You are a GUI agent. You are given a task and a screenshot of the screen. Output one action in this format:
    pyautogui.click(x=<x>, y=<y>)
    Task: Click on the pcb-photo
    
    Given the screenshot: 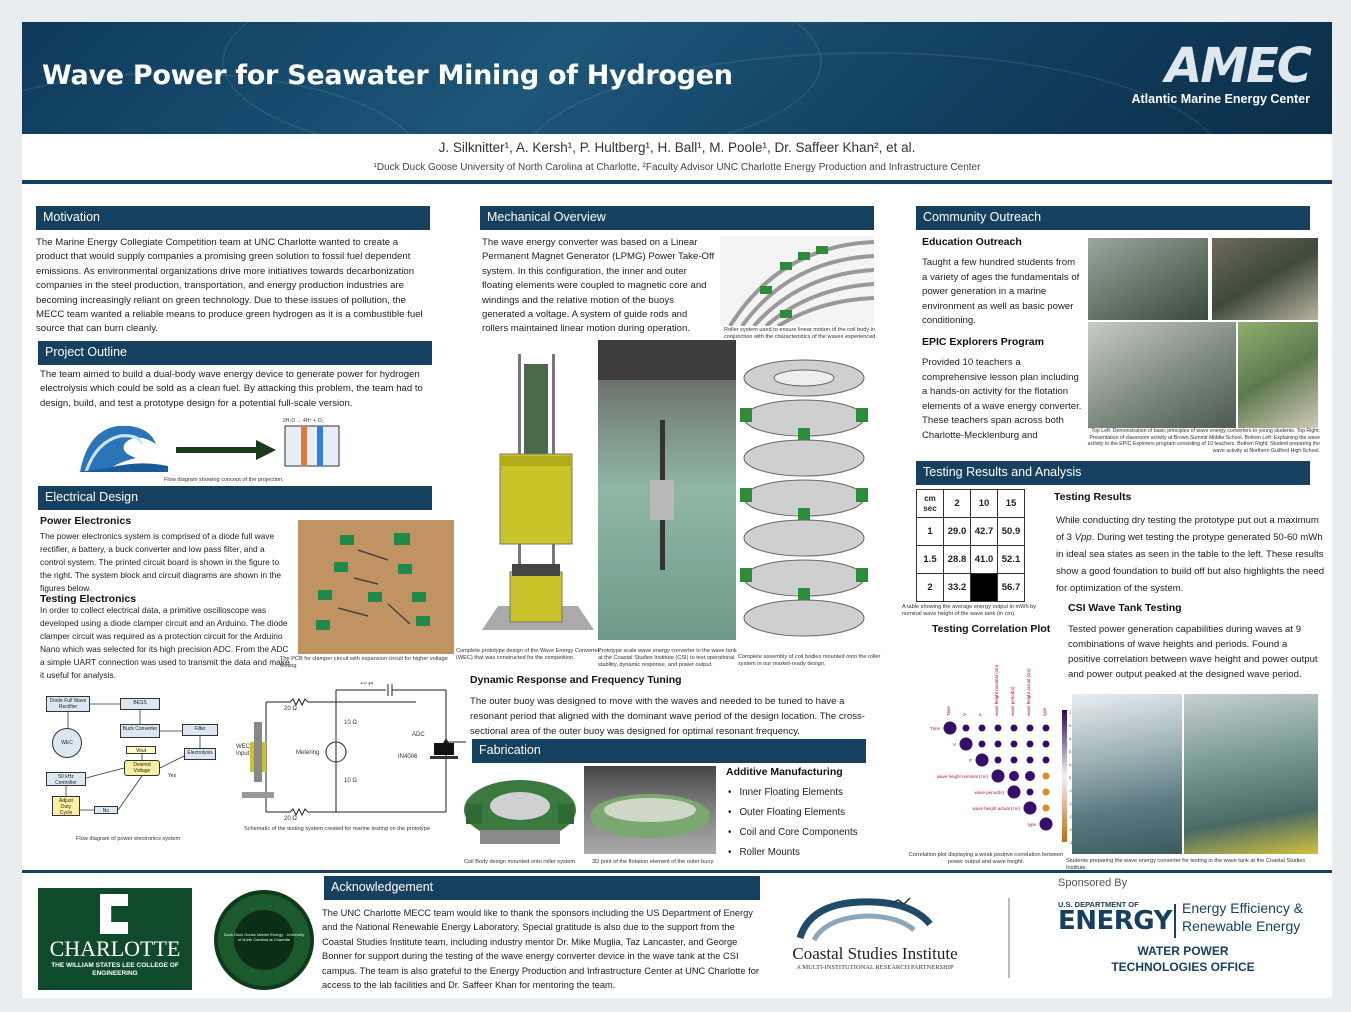 What is the action you would take?
    pyautogui.click(x=376, y=587)
    